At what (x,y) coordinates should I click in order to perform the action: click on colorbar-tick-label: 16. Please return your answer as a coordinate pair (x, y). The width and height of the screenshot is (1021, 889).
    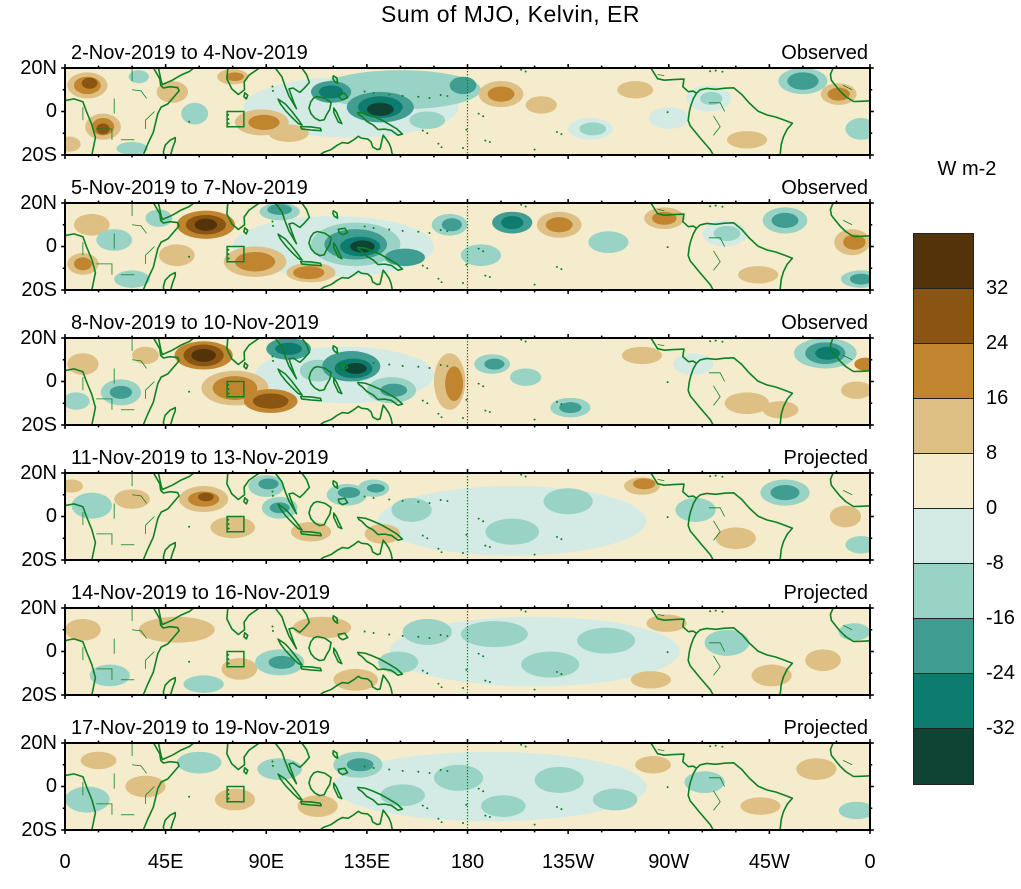
    Looking at the image, I should click on (997, 398).